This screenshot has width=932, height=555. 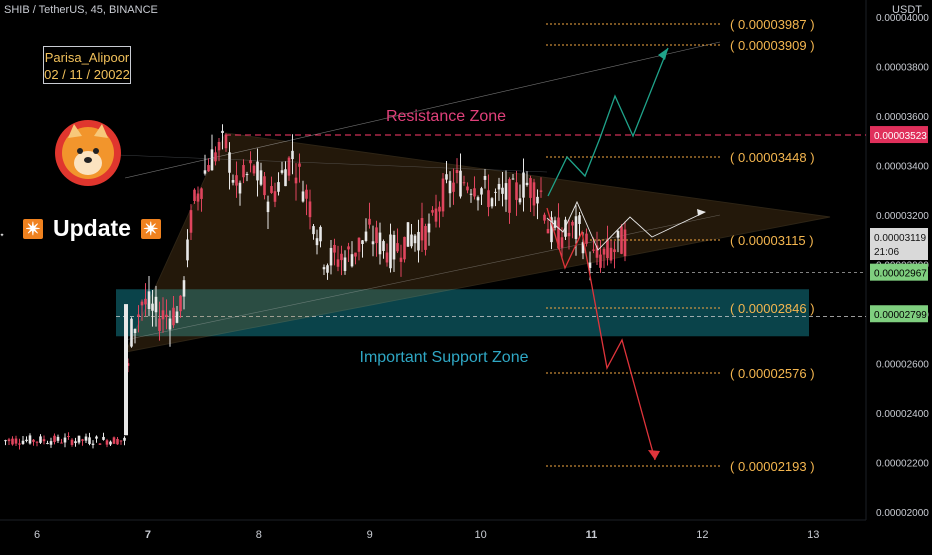 What do you see at coordinates (444, 357) in the screenshot?
I see `support-zone-label: Important Support Zone` at bounding box center [444, 357].